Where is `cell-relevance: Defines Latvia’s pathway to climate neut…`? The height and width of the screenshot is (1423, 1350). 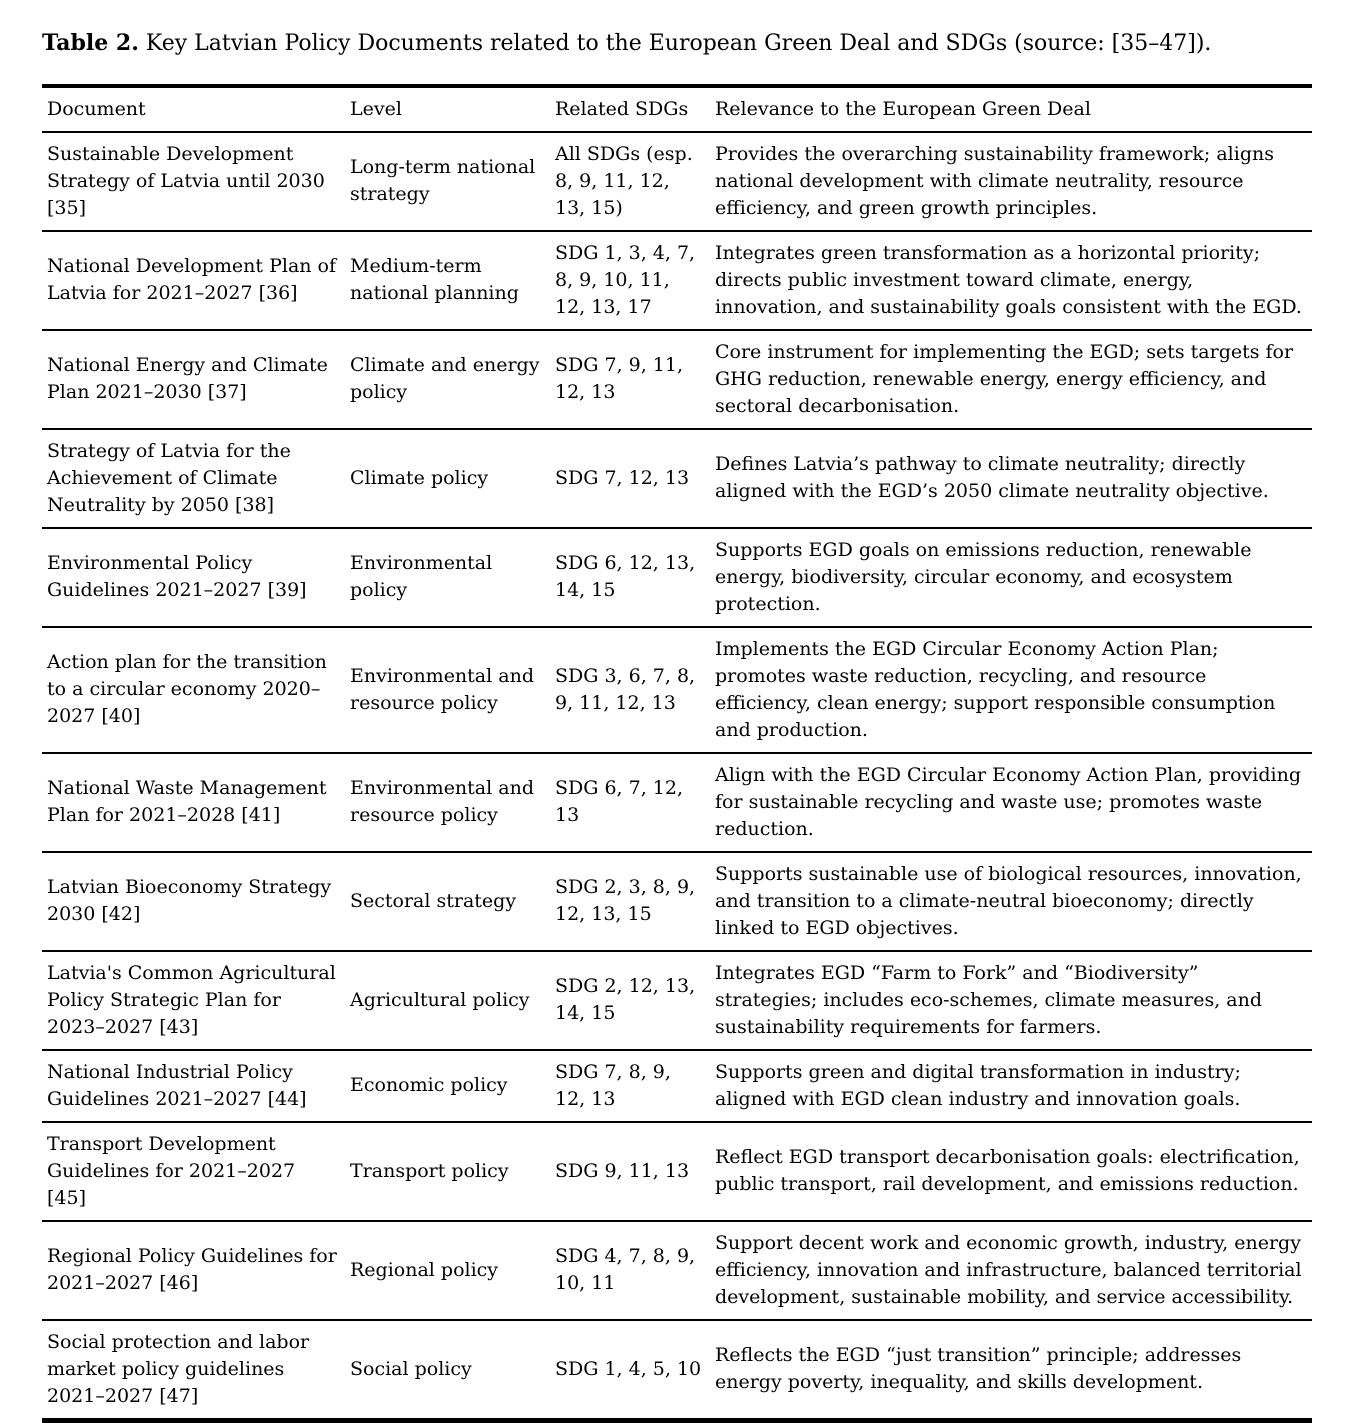 cell-relevance: Defines Latvia’s pathway to climate neut… is located at coordinates (992, 477).